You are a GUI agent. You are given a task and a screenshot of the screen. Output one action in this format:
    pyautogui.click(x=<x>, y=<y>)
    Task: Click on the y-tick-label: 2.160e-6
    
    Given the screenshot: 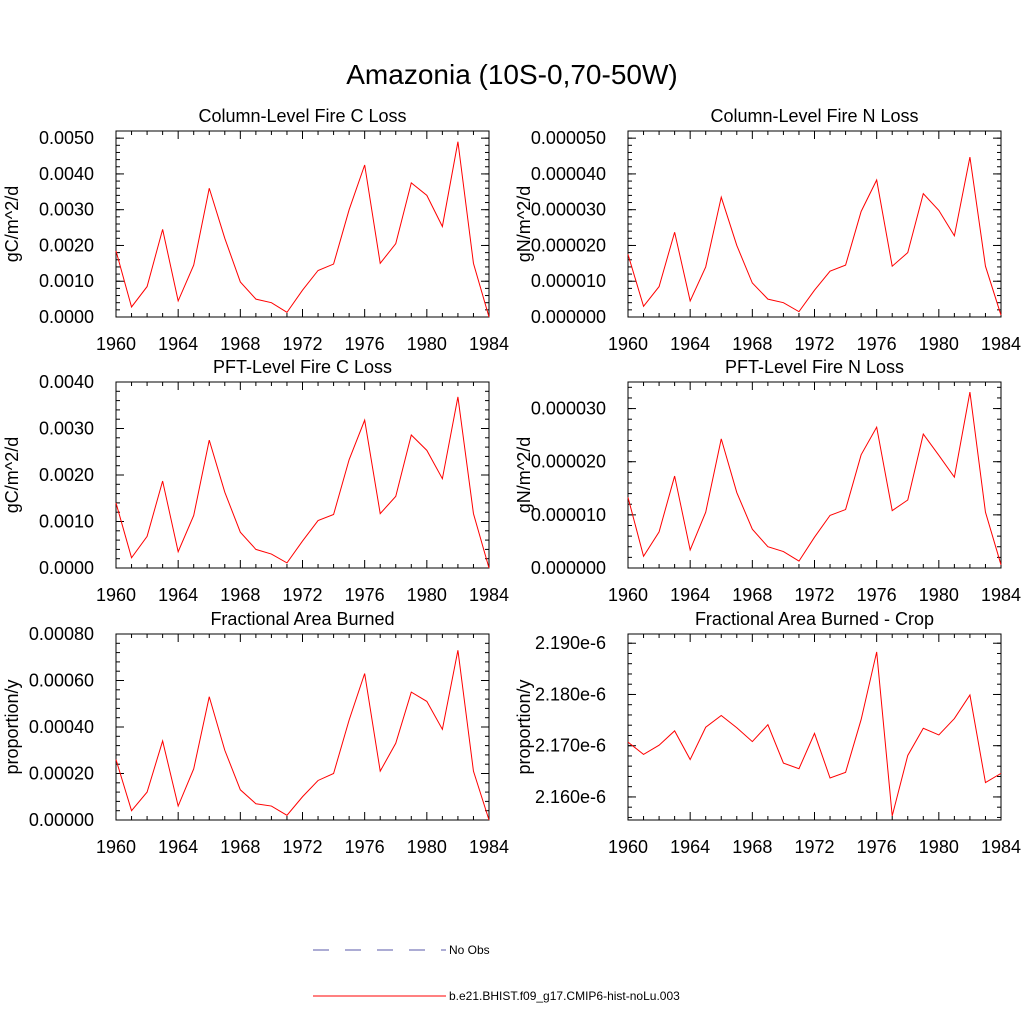 What is the action you would take?
    pyautogui.click(x=570, y=797)
    